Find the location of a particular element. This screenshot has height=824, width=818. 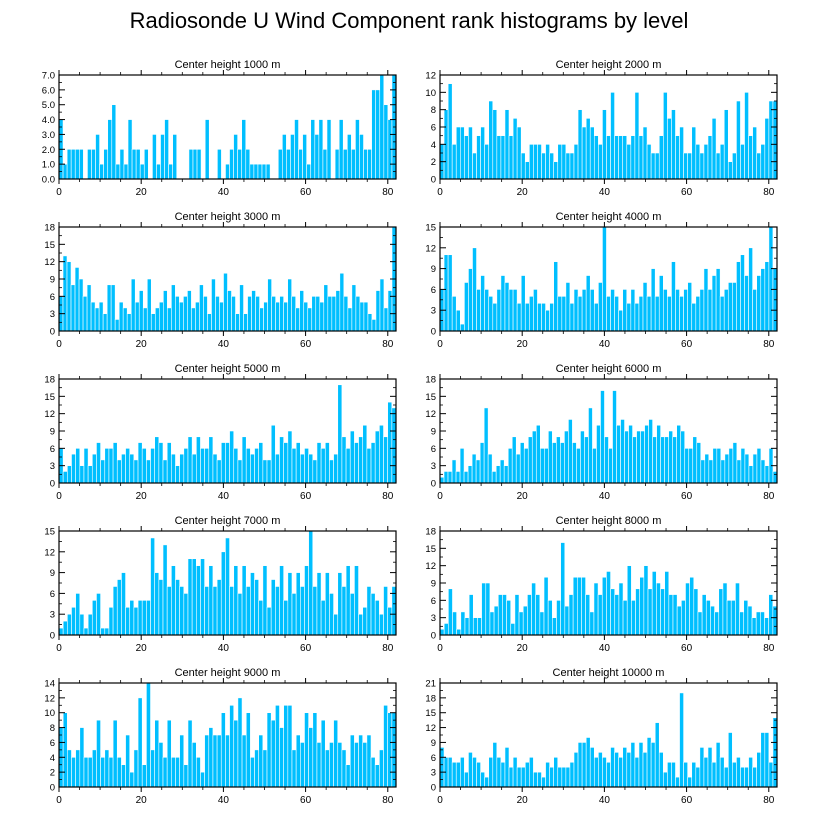

y-tick-label: 18 is located at coordinates (49, 380).